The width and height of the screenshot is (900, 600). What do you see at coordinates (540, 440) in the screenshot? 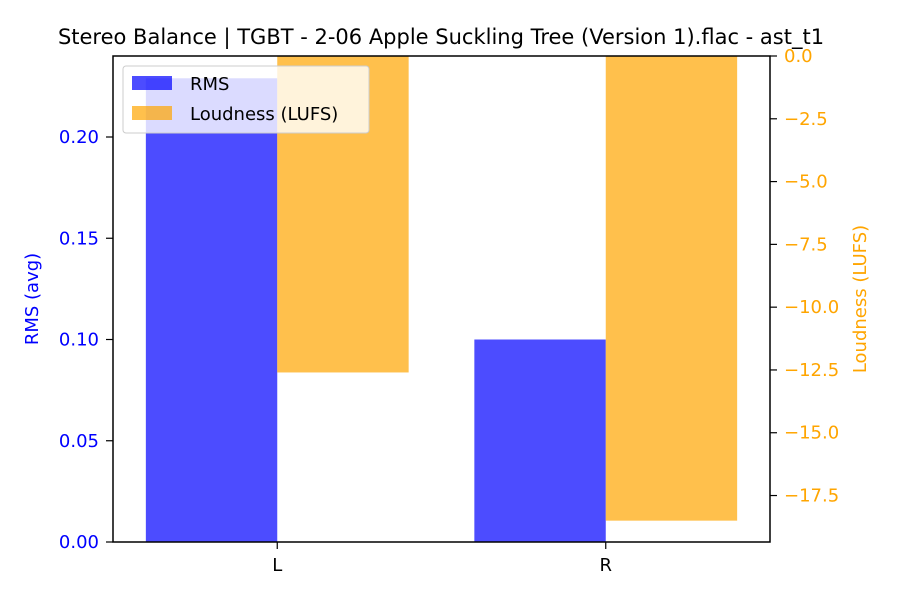
I see `bar-rms-r` at bounding box center [540, 440].